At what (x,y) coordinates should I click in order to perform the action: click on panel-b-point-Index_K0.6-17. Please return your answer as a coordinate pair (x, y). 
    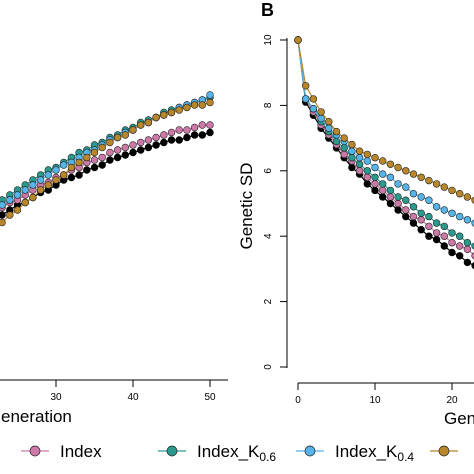
    Looking at the image, I should click on (429, 216).